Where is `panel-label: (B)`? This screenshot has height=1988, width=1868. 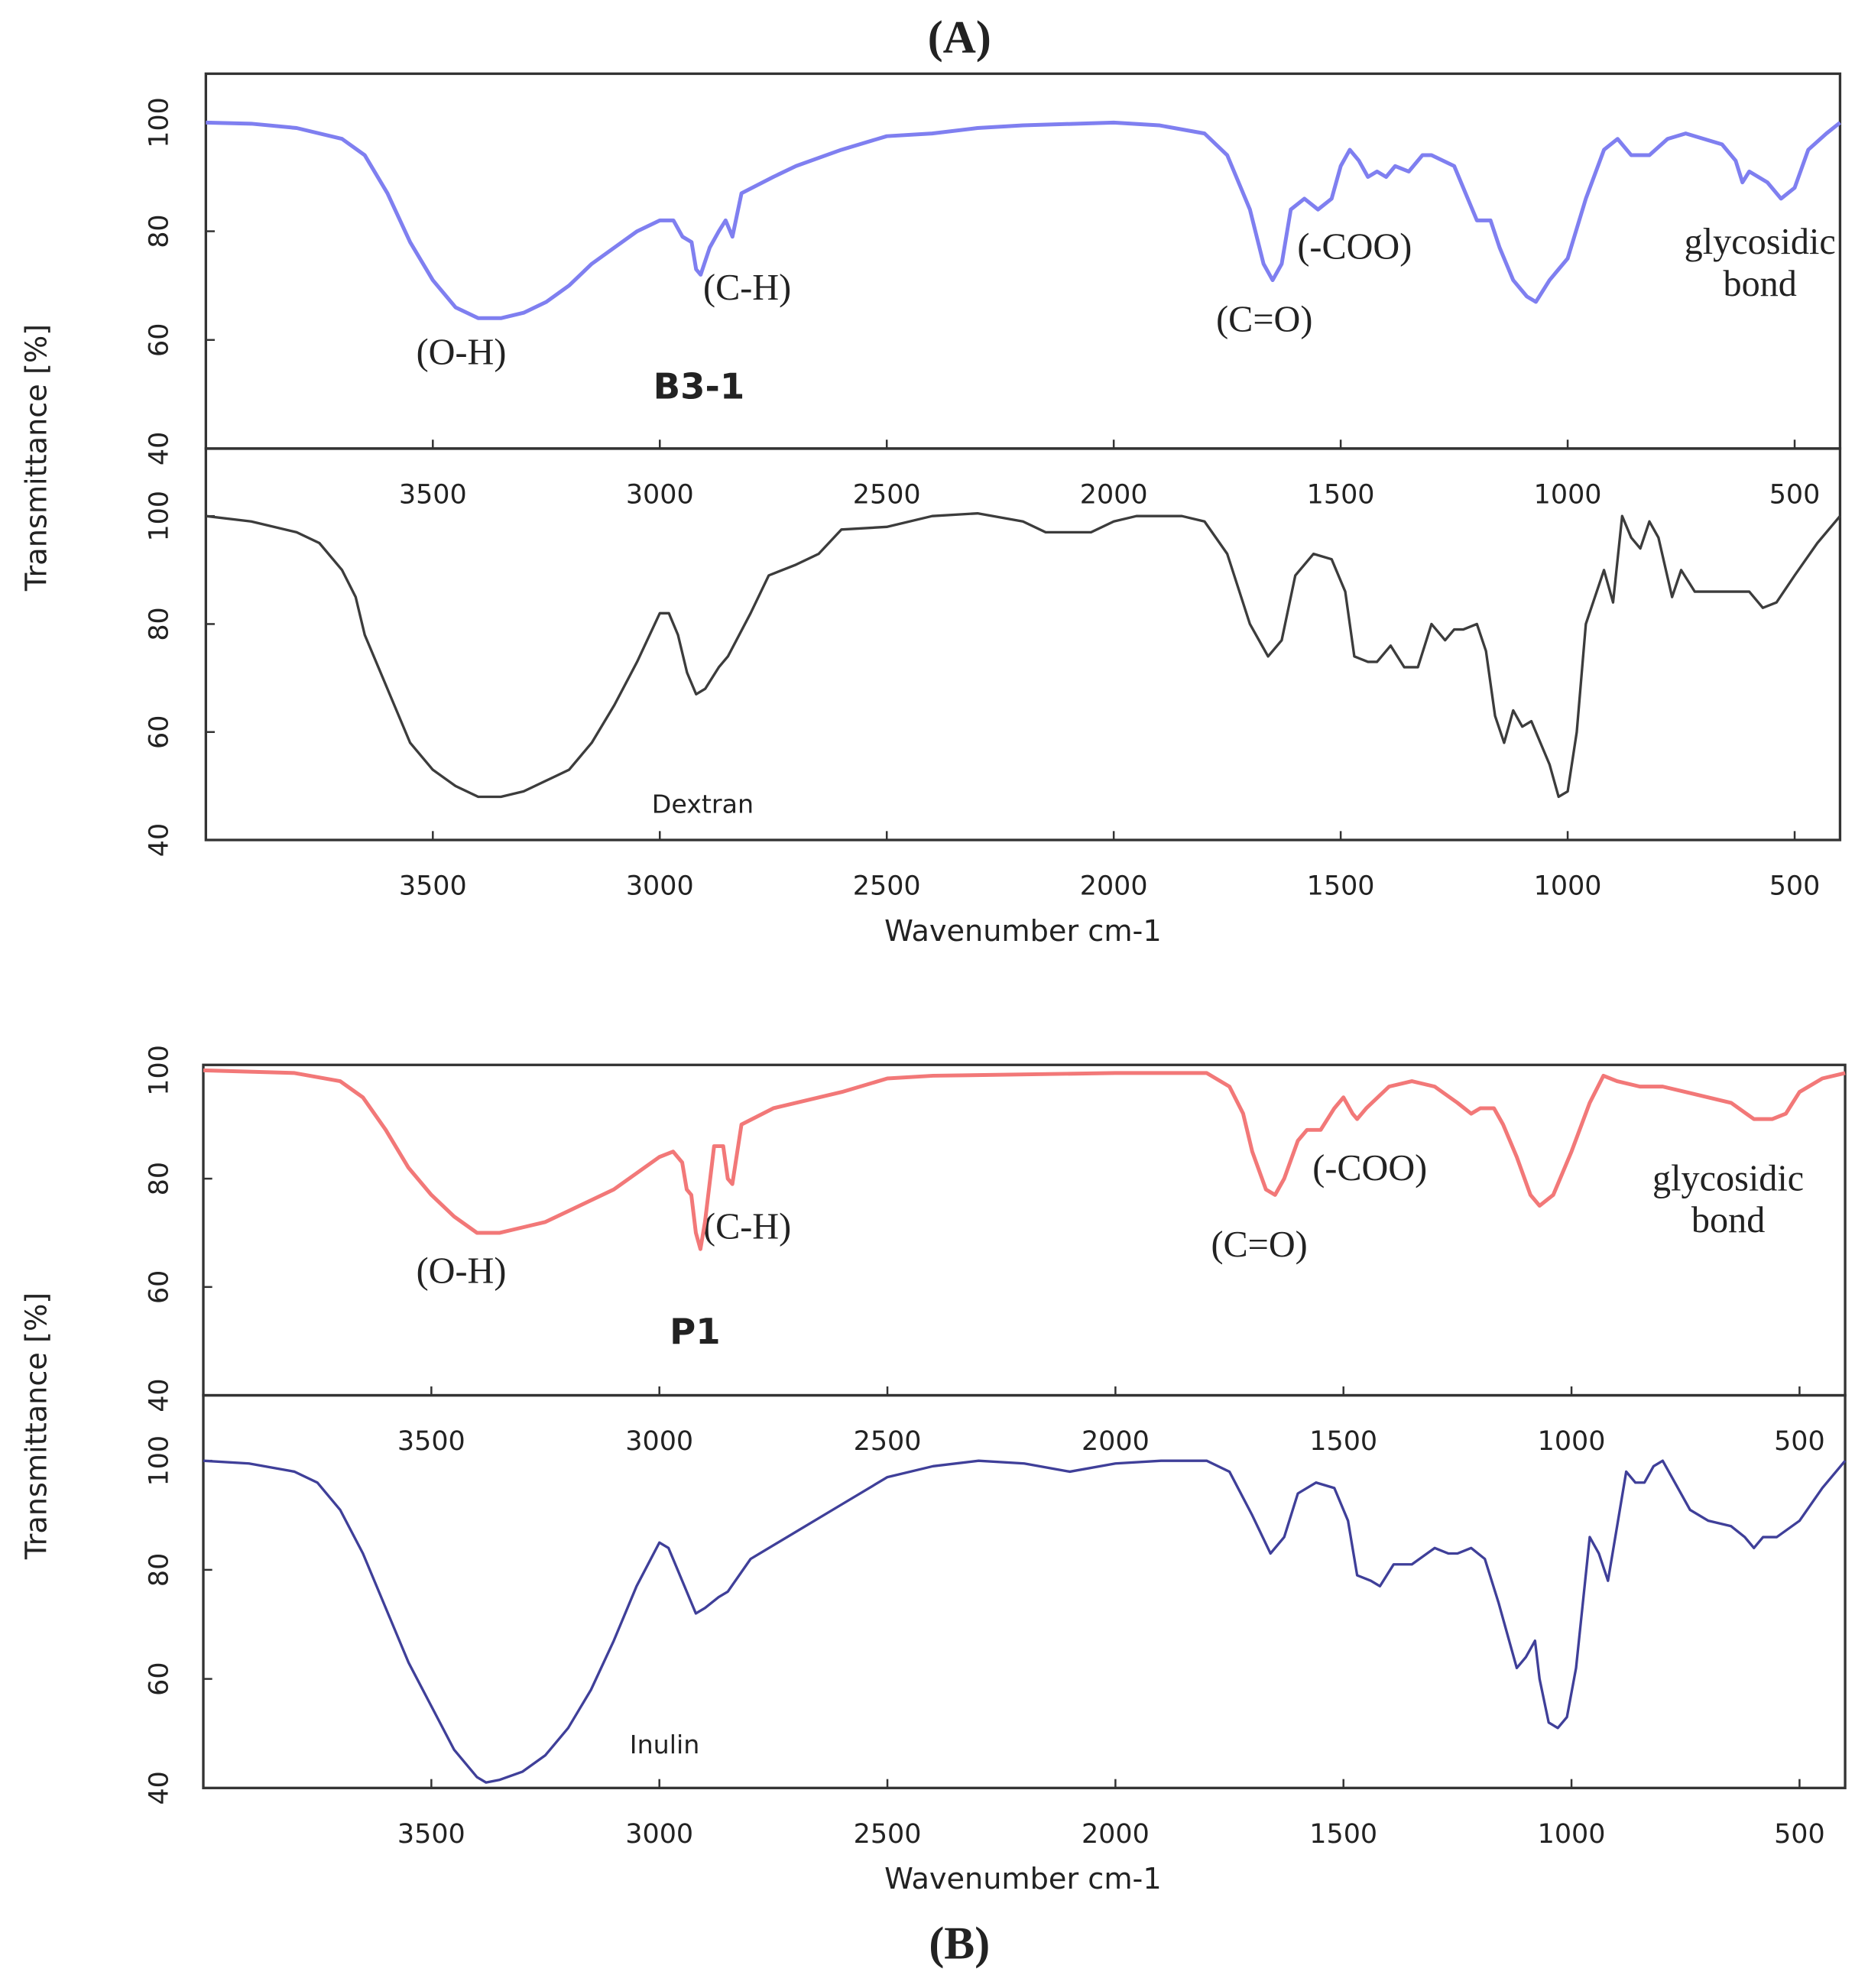 panel-label: (B) is located at coordinates (960, 1943).